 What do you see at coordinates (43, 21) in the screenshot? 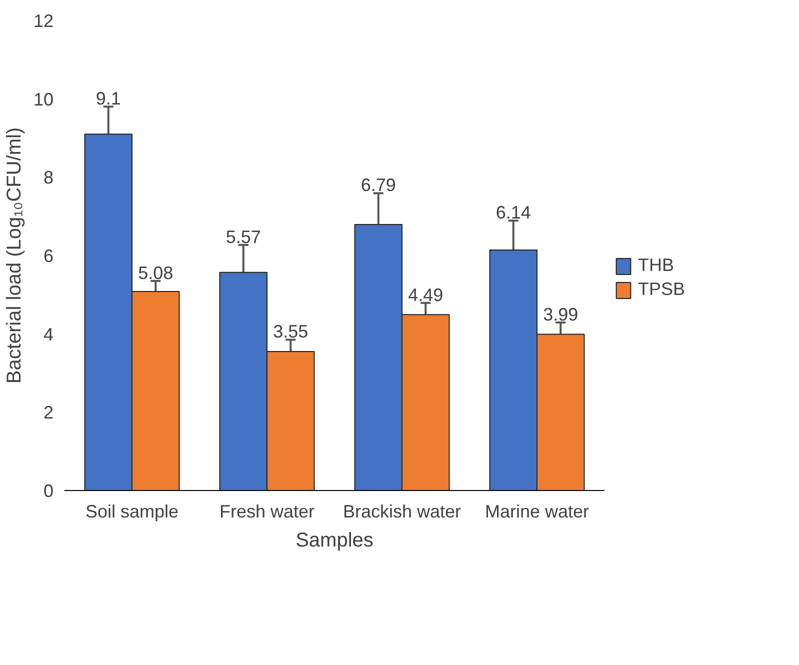
I see `y-tick-label: 12` at bounding box center [43, 21].